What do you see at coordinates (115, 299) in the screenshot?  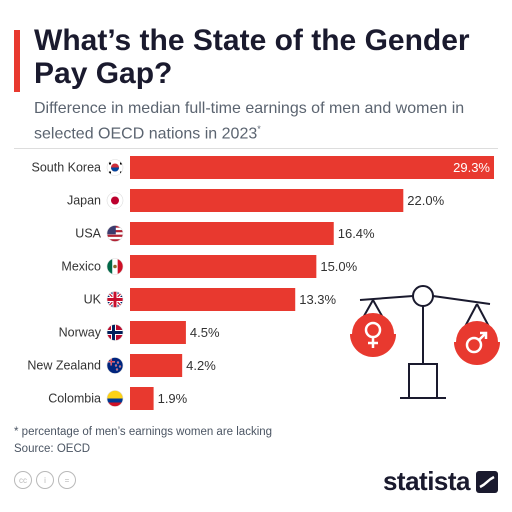 I see `uk-flag-icon` at bounding box center [115, 299].